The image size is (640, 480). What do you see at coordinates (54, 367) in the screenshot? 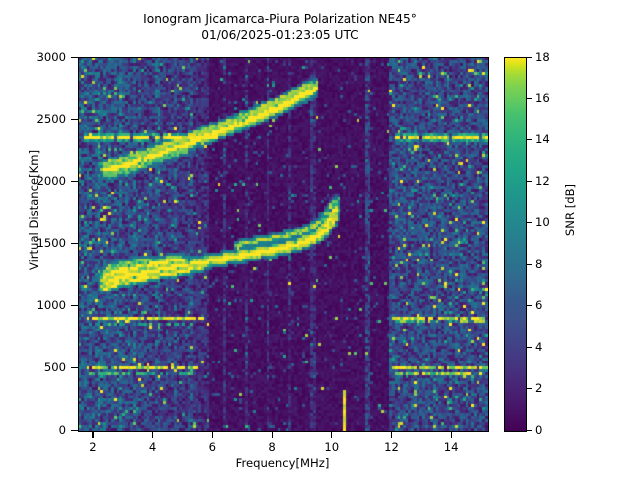
I see `y-axis-tick-label: 500` at bounding box center [54, 367].